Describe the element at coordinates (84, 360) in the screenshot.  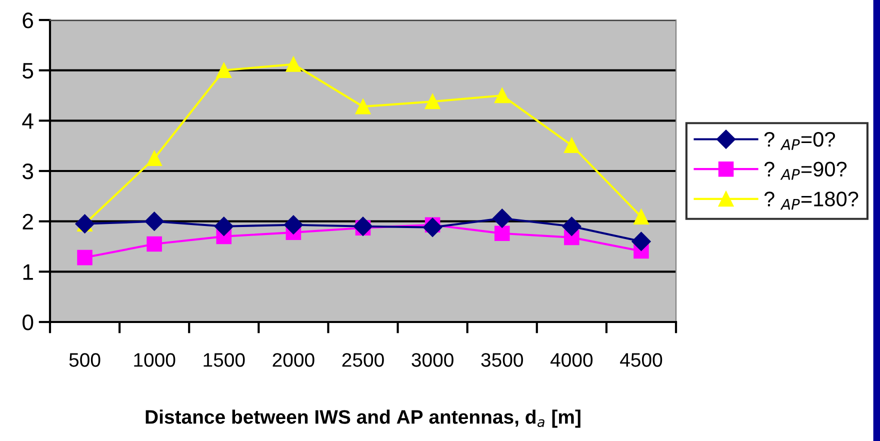
I see `x-tick-label: 500` at that location.